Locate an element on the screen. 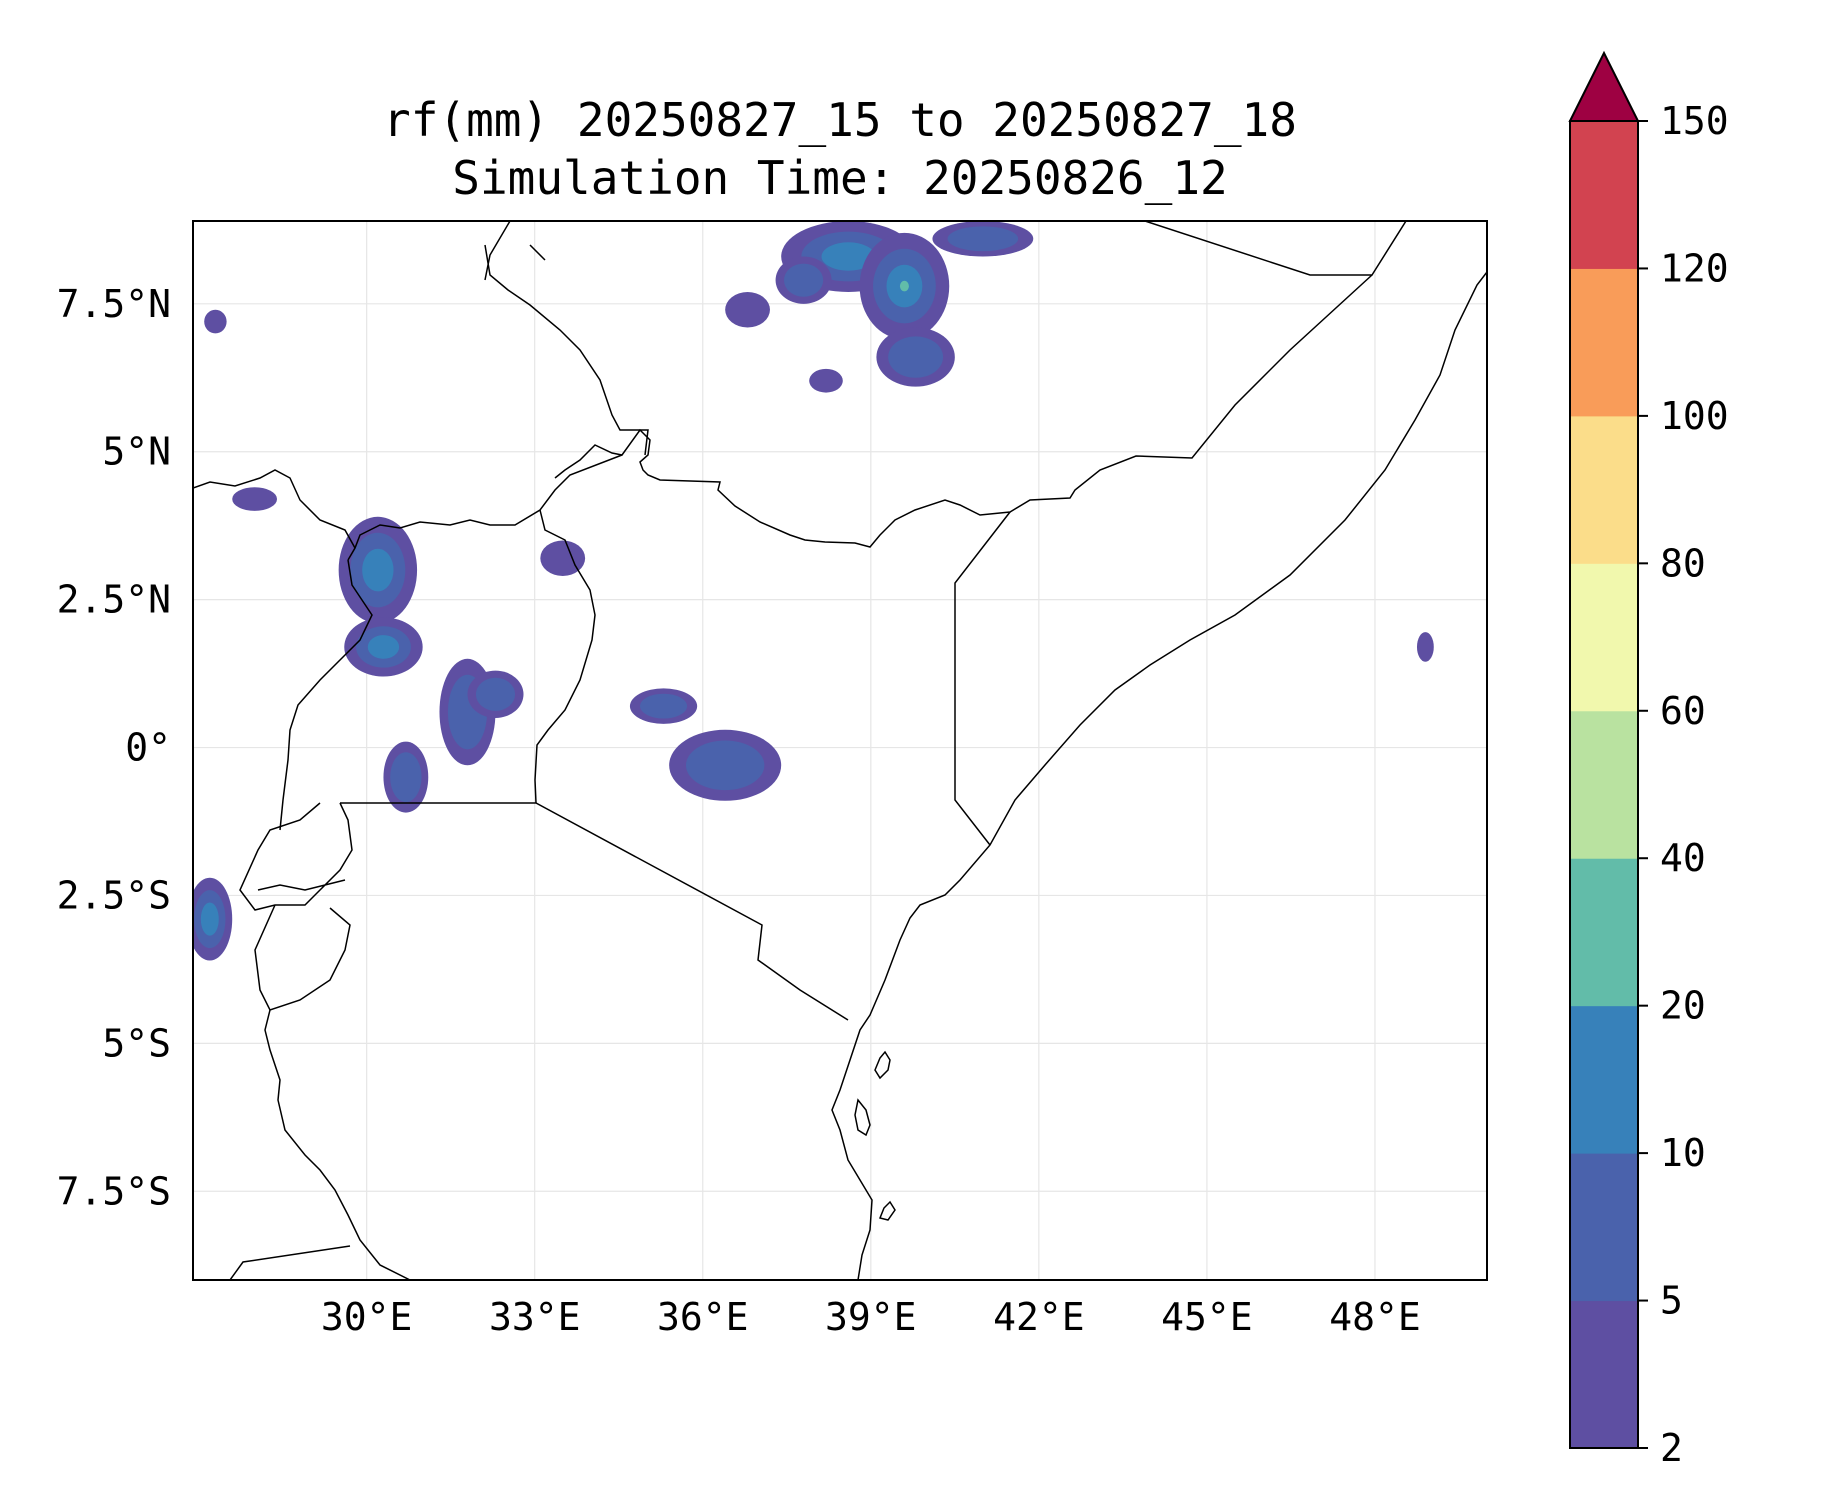 Image resolution: width=1833 pixels, height=1500 pixels. y-tick-label: 5°N is located at coordinates (136, 452).